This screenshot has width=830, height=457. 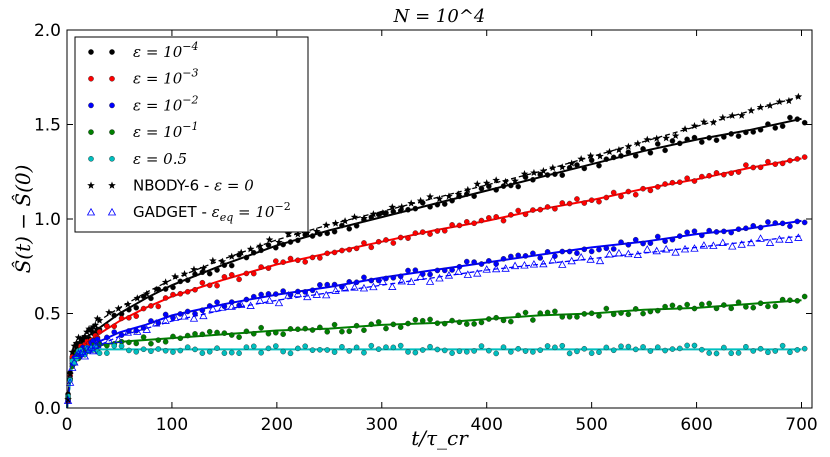 I want to click on x-tick-label: 0, so click(x=67, y=425).